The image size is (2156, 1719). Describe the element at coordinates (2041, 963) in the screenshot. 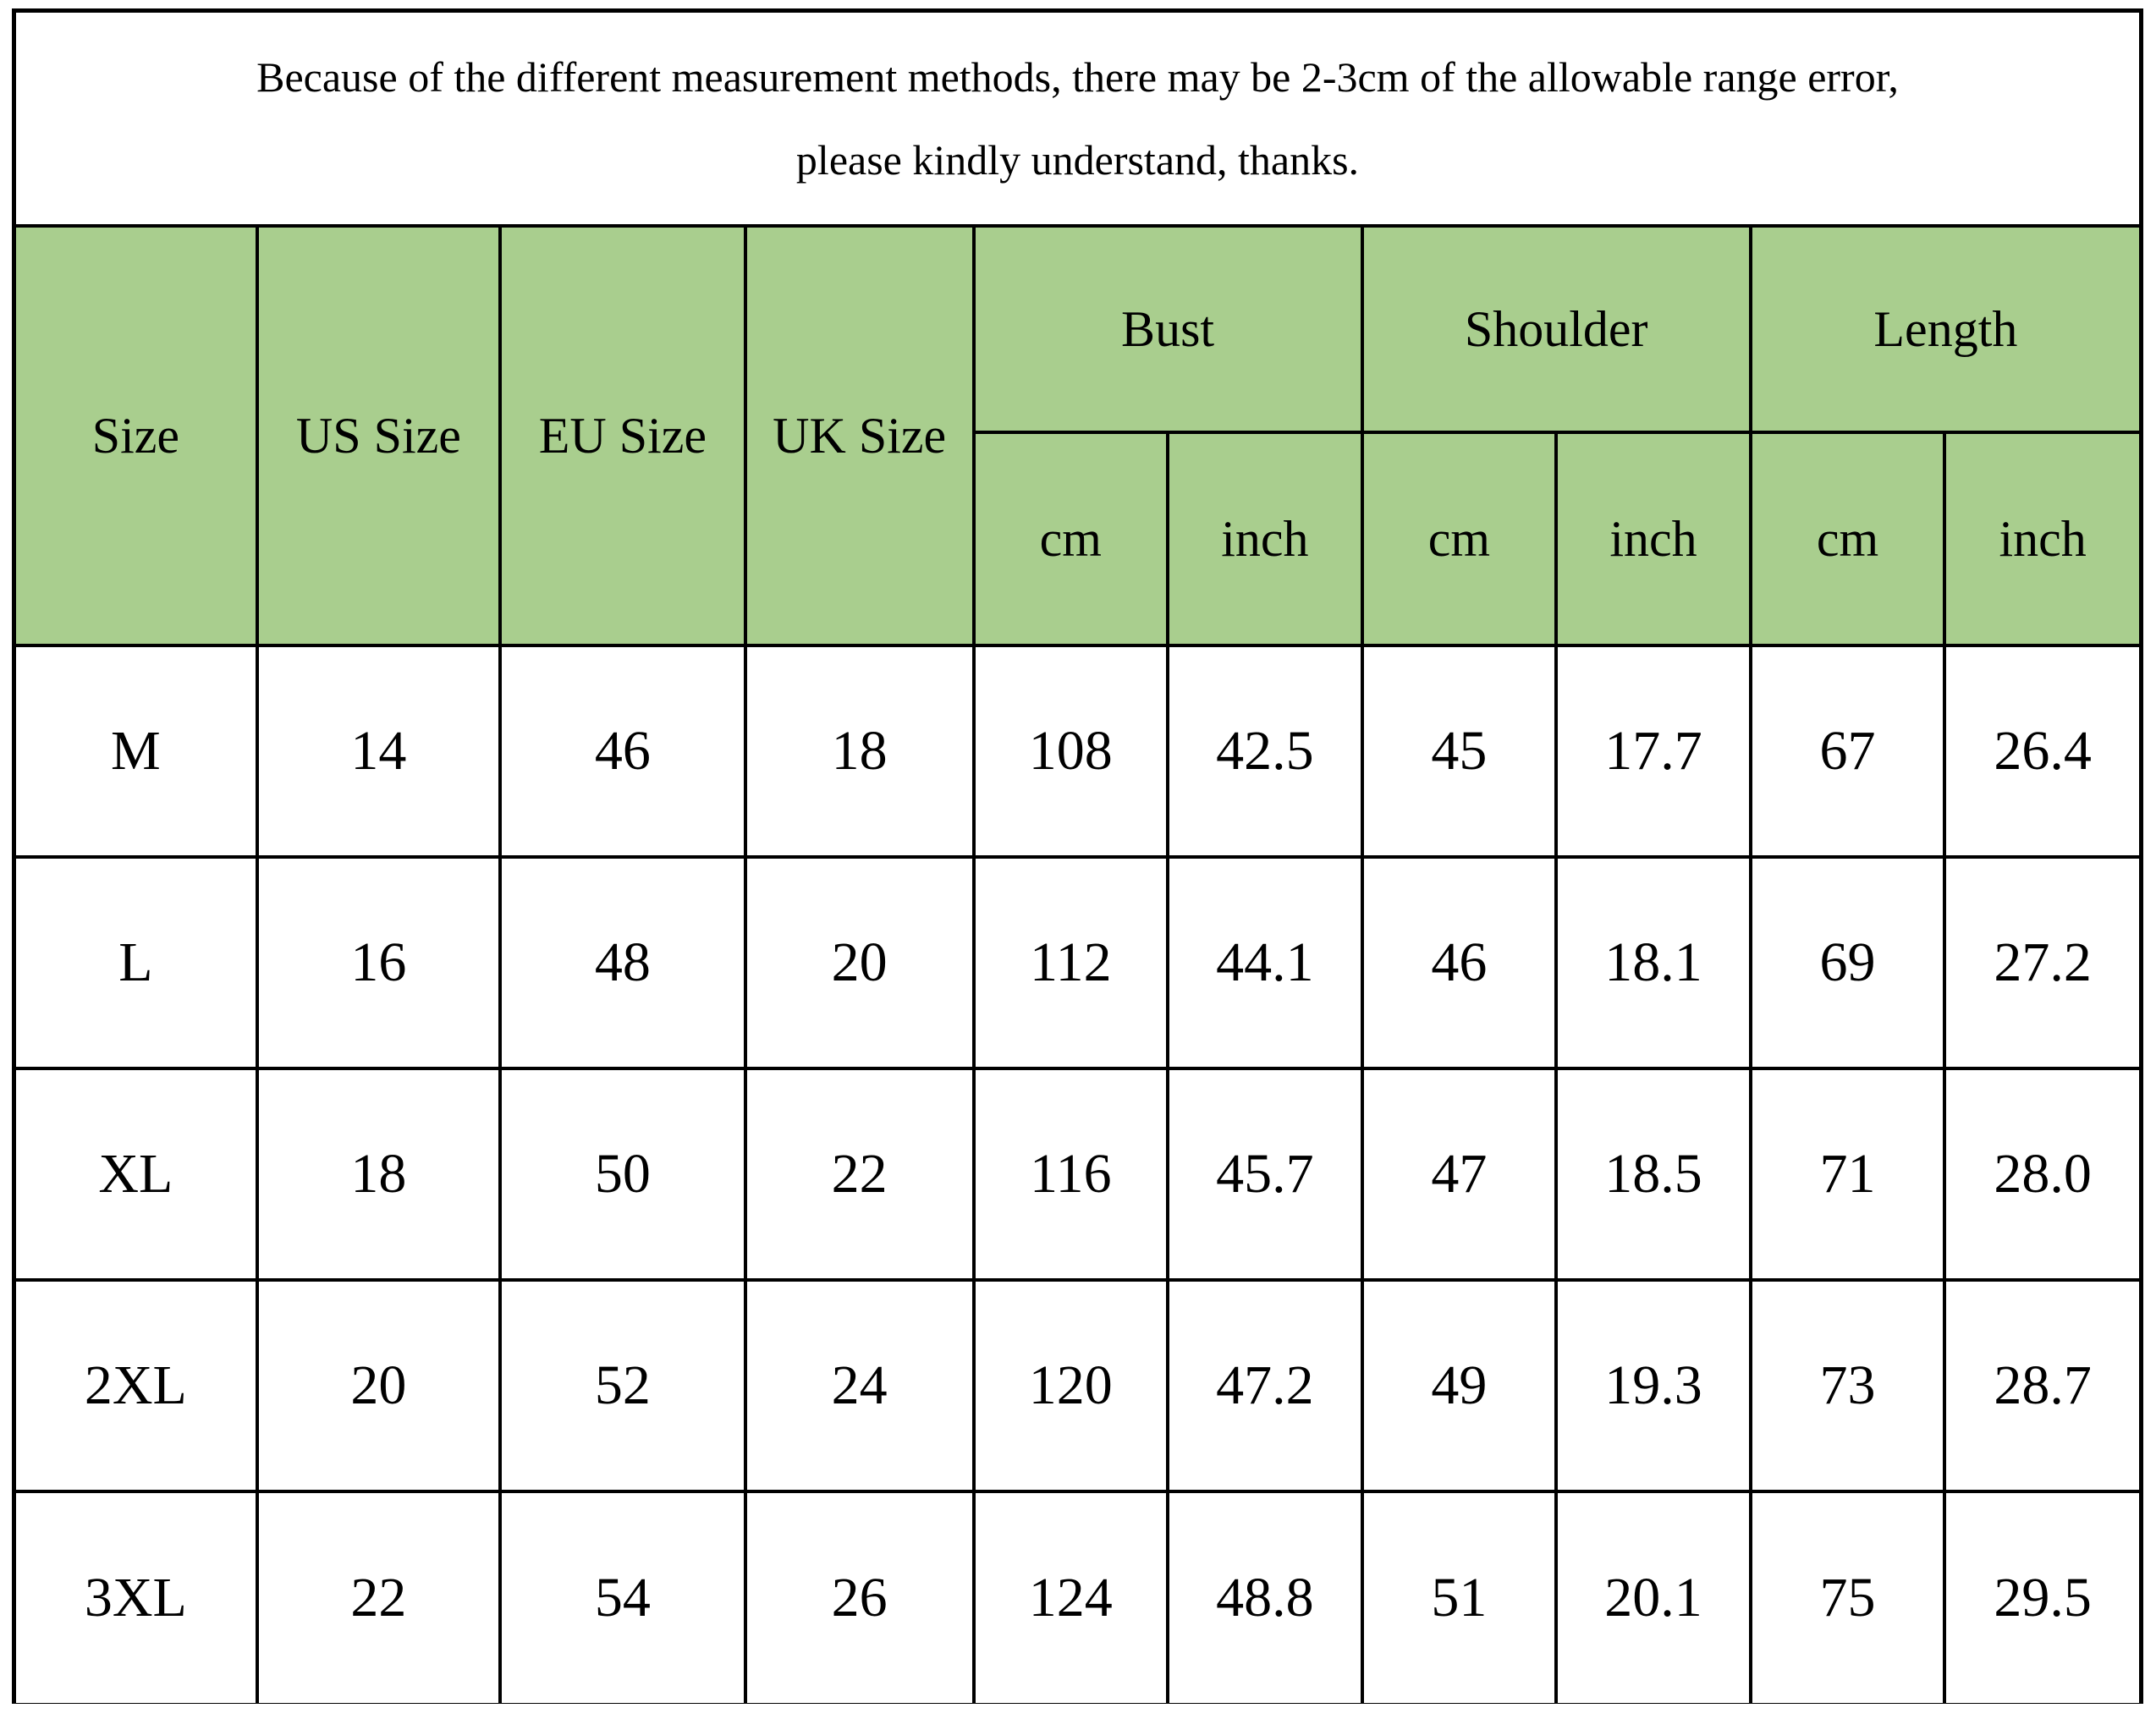

I see `cell-length-inch: 27.2` at that location.